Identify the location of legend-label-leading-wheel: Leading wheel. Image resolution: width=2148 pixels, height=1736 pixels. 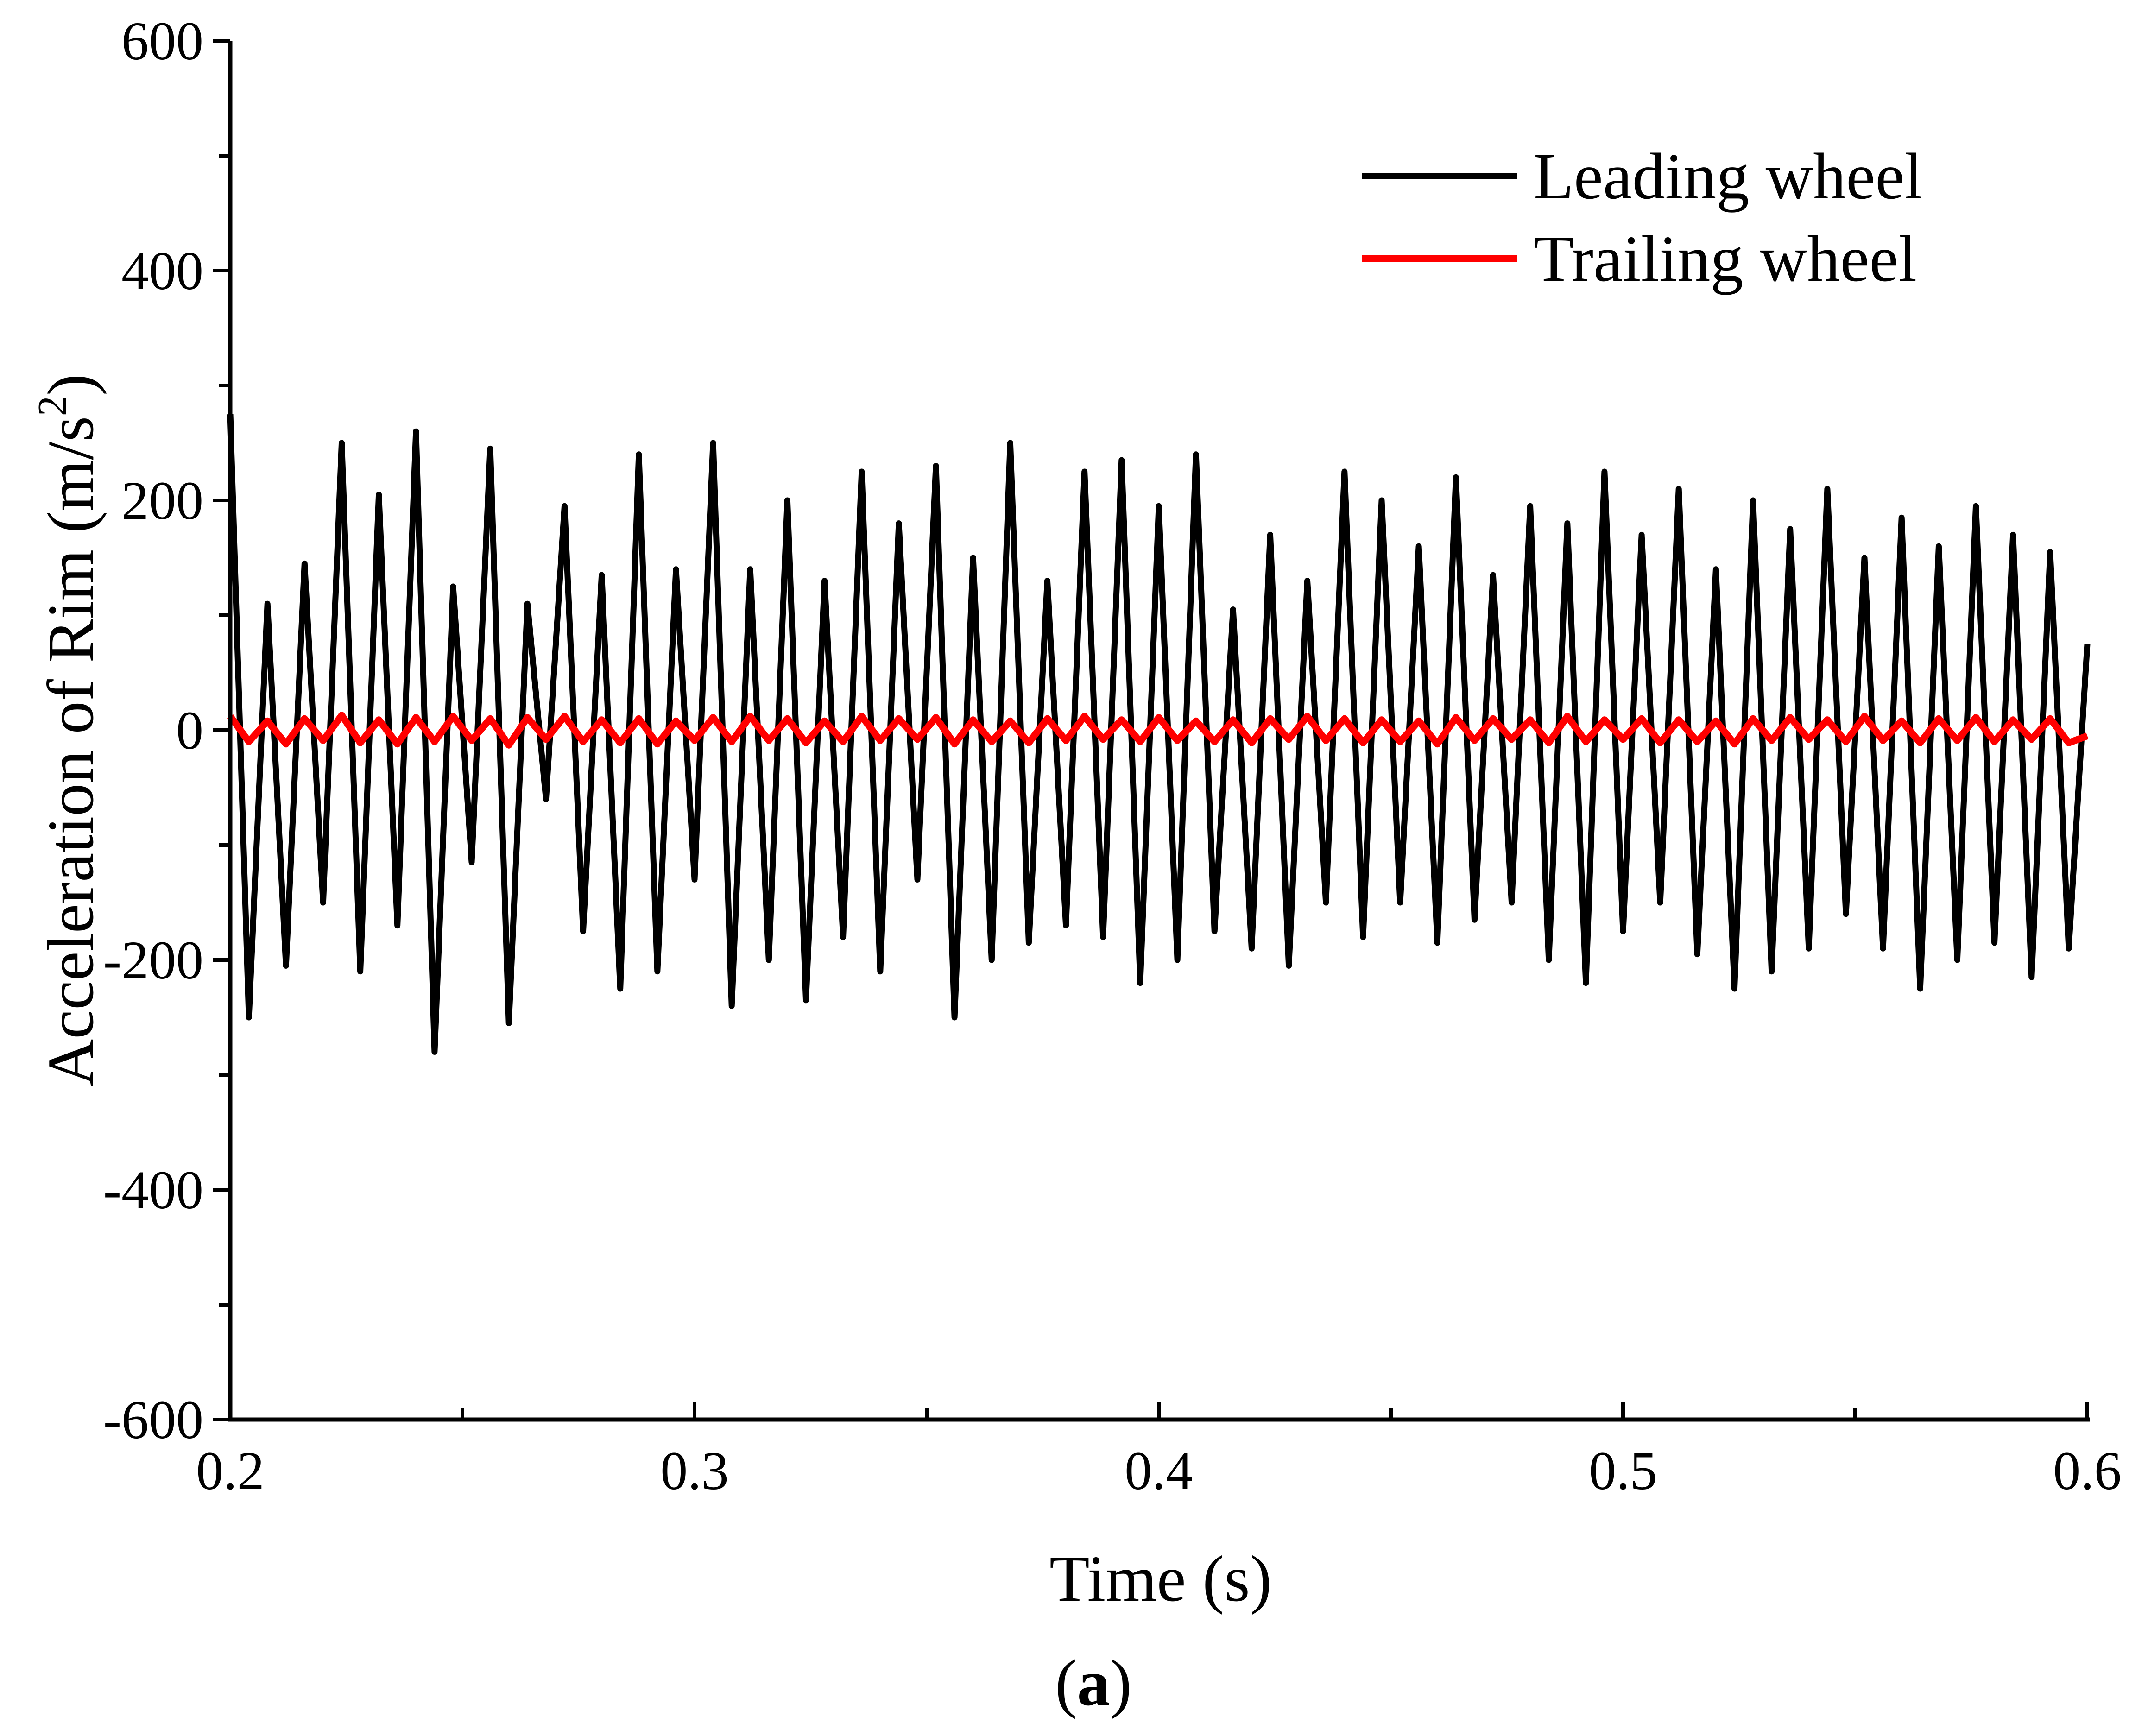
(1729, 176).